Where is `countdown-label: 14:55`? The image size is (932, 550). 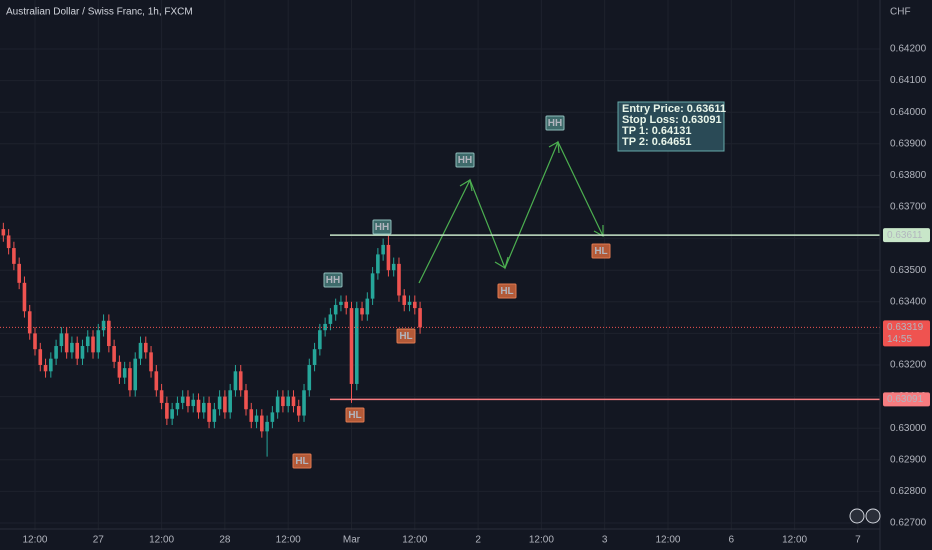 countdown-label: 14:55 is located at coordinates (899, 339).